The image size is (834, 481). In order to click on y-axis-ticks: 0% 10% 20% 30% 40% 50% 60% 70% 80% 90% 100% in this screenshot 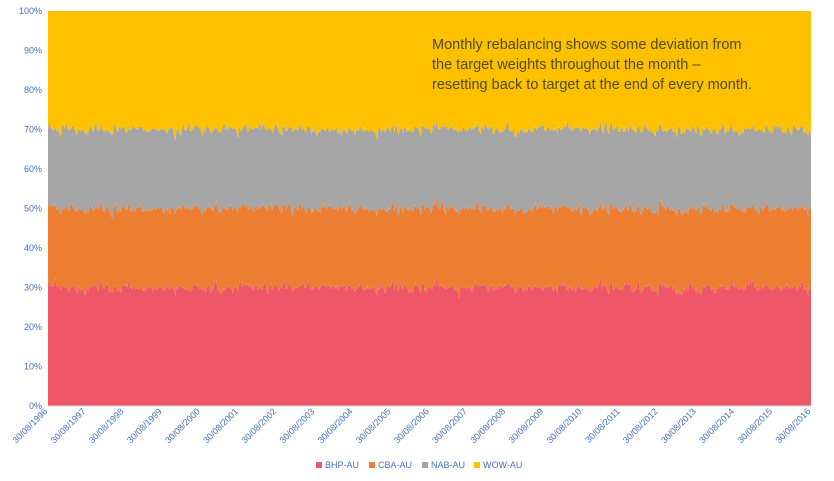, I will do `click(30, 208)`.